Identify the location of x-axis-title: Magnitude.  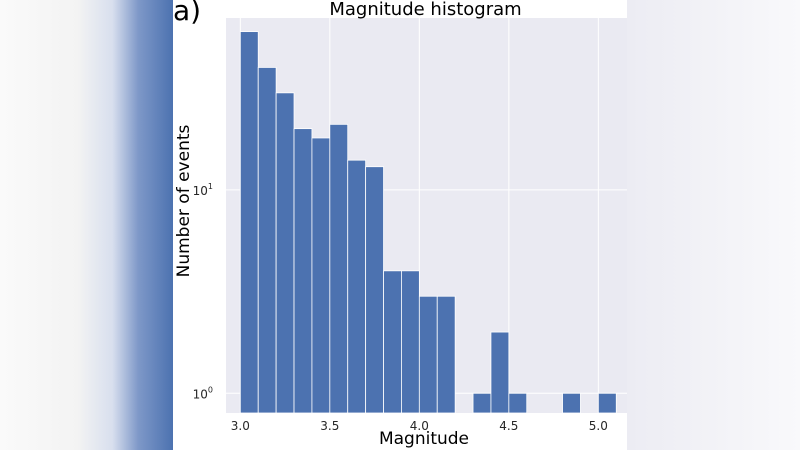
(424, 439).